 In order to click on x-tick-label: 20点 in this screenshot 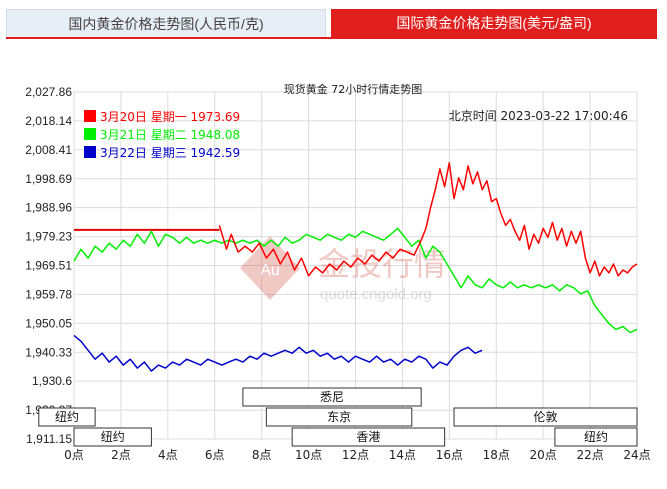, I will do `click(543, 455)`.